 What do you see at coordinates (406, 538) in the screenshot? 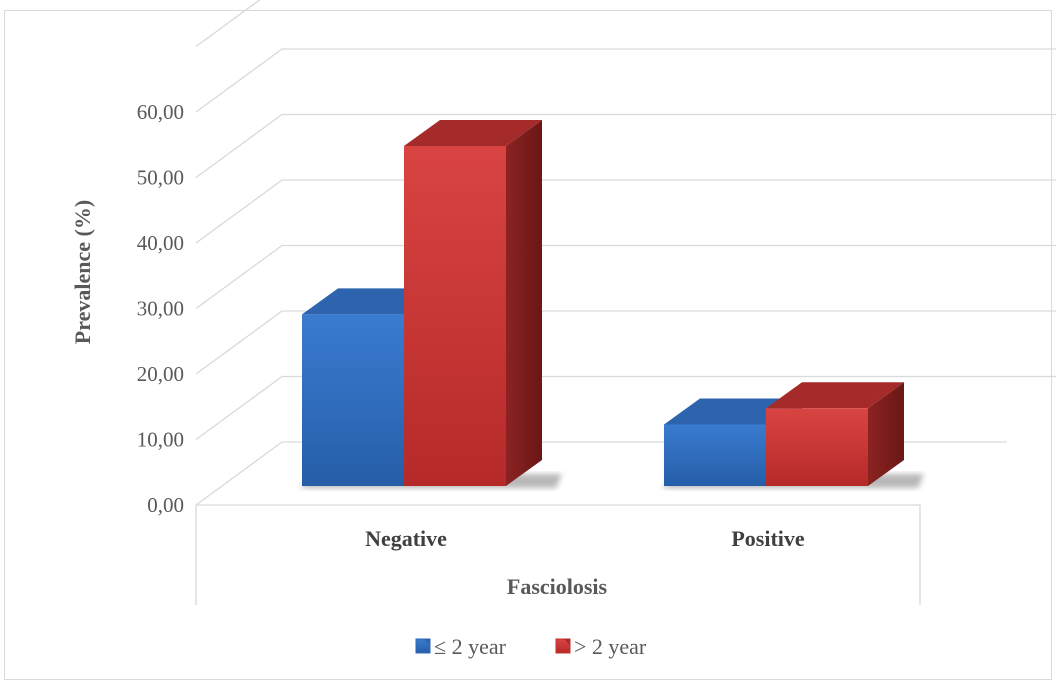
I see `x-tick-label: Negative` at bounding box center [406, 538].